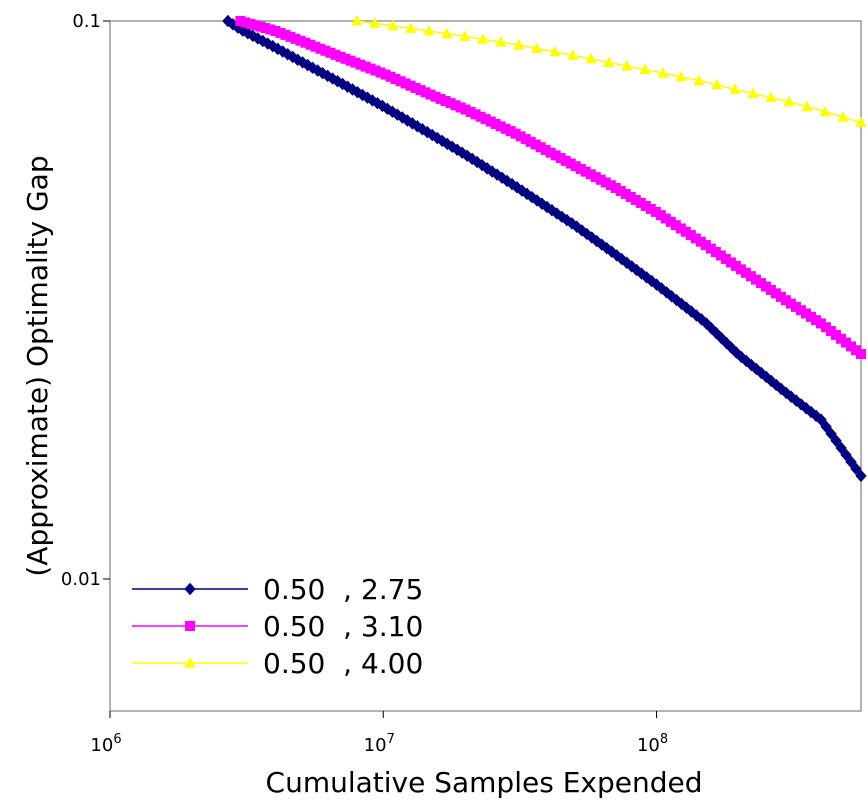  What do you see at coordinates (277, 626) in the screenshot?
I see `legend: 0.50 , 2.75 0.50 , 3.10 0.50 , 4.00` at bounding box center [277, 626].